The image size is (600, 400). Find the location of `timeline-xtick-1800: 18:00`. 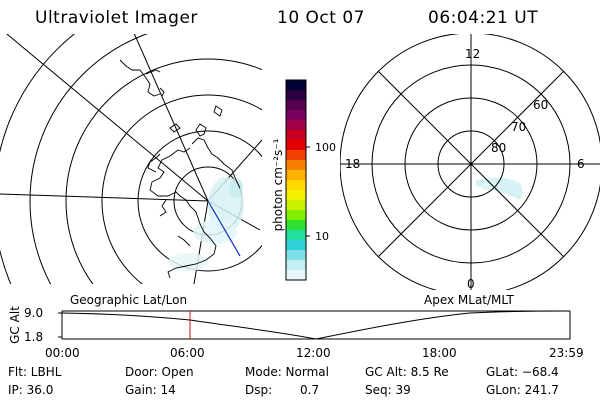

timeline-xtick-1800: 18:00 is located at coordinates (439, 353).